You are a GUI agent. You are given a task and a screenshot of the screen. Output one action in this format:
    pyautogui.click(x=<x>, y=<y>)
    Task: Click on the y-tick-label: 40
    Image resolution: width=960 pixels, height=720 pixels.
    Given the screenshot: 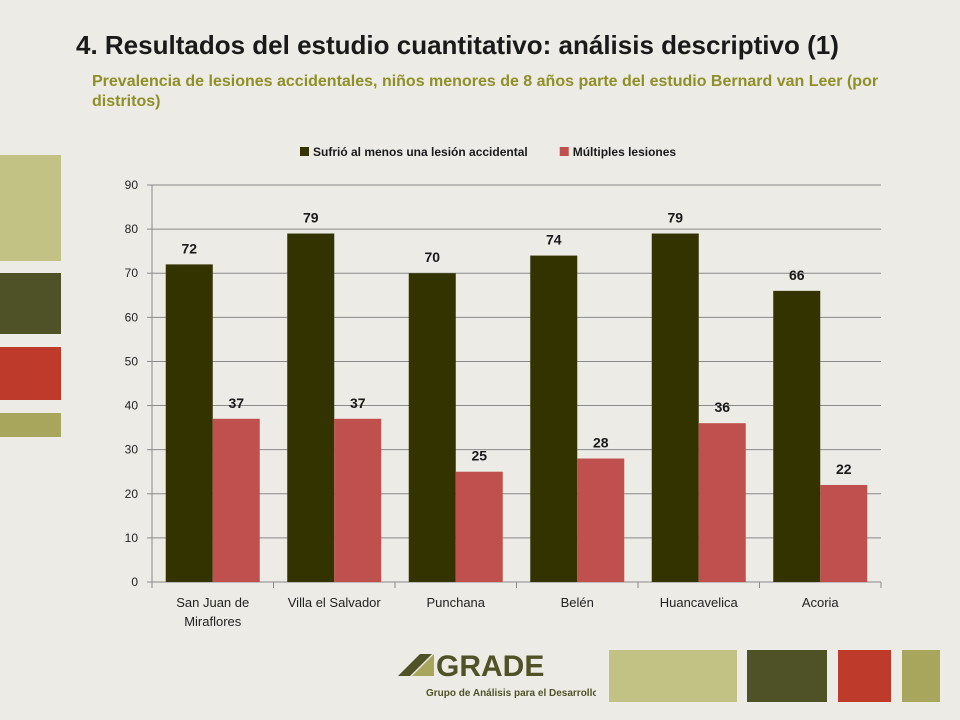 What is the action you would take?
    pyautogui.click(x=132, y=406)
    